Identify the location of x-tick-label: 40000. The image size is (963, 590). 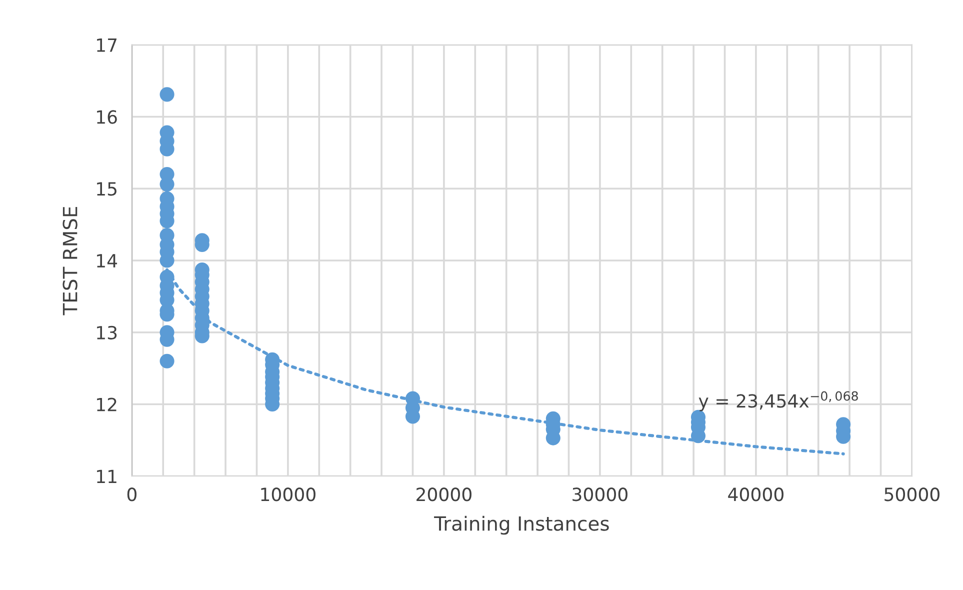
(756, 495).